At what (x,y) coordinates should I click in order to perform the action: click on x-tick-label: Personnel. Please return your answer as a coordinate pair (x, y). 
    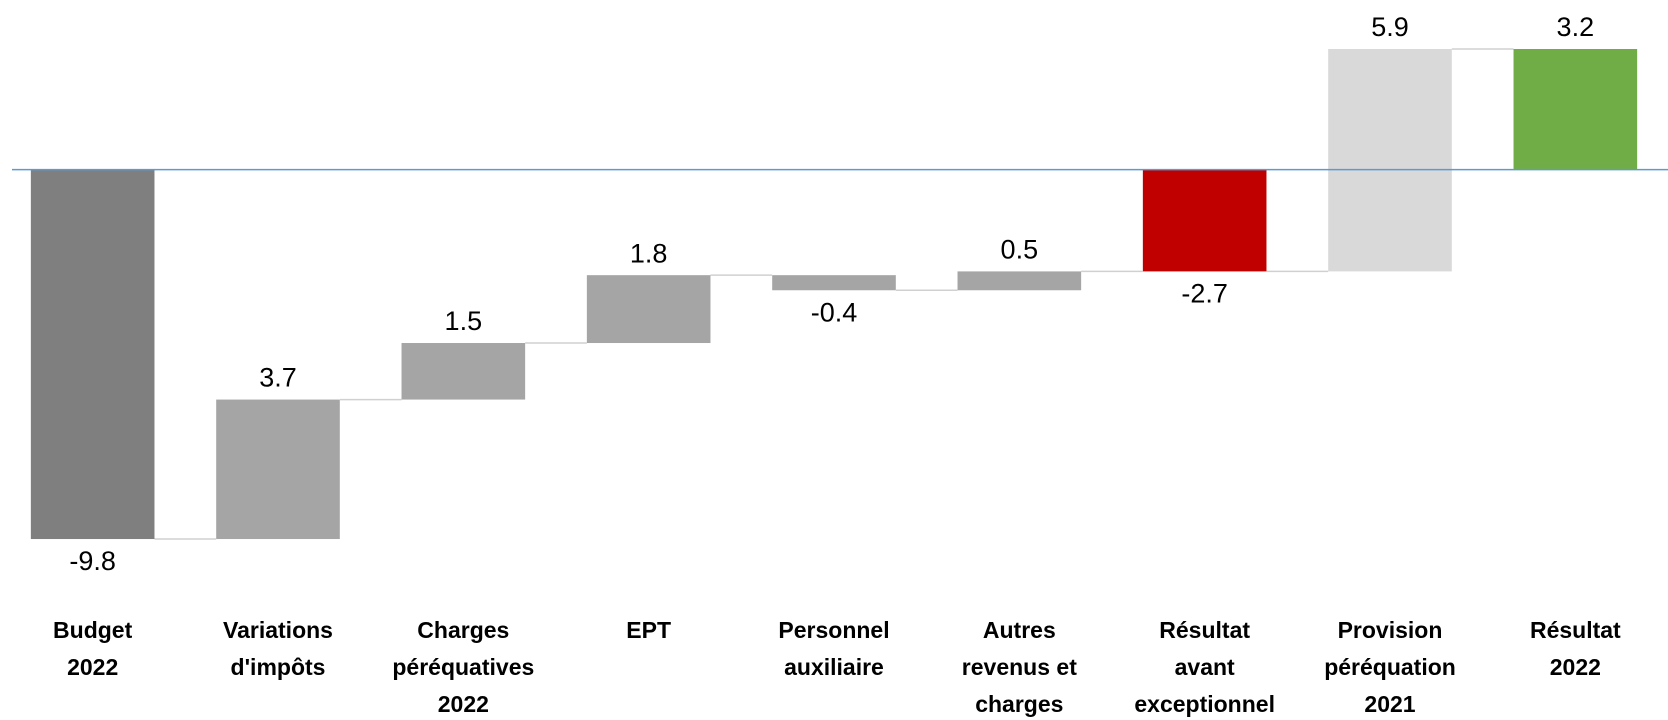
    Looking at the image, I should click on (833, 630).